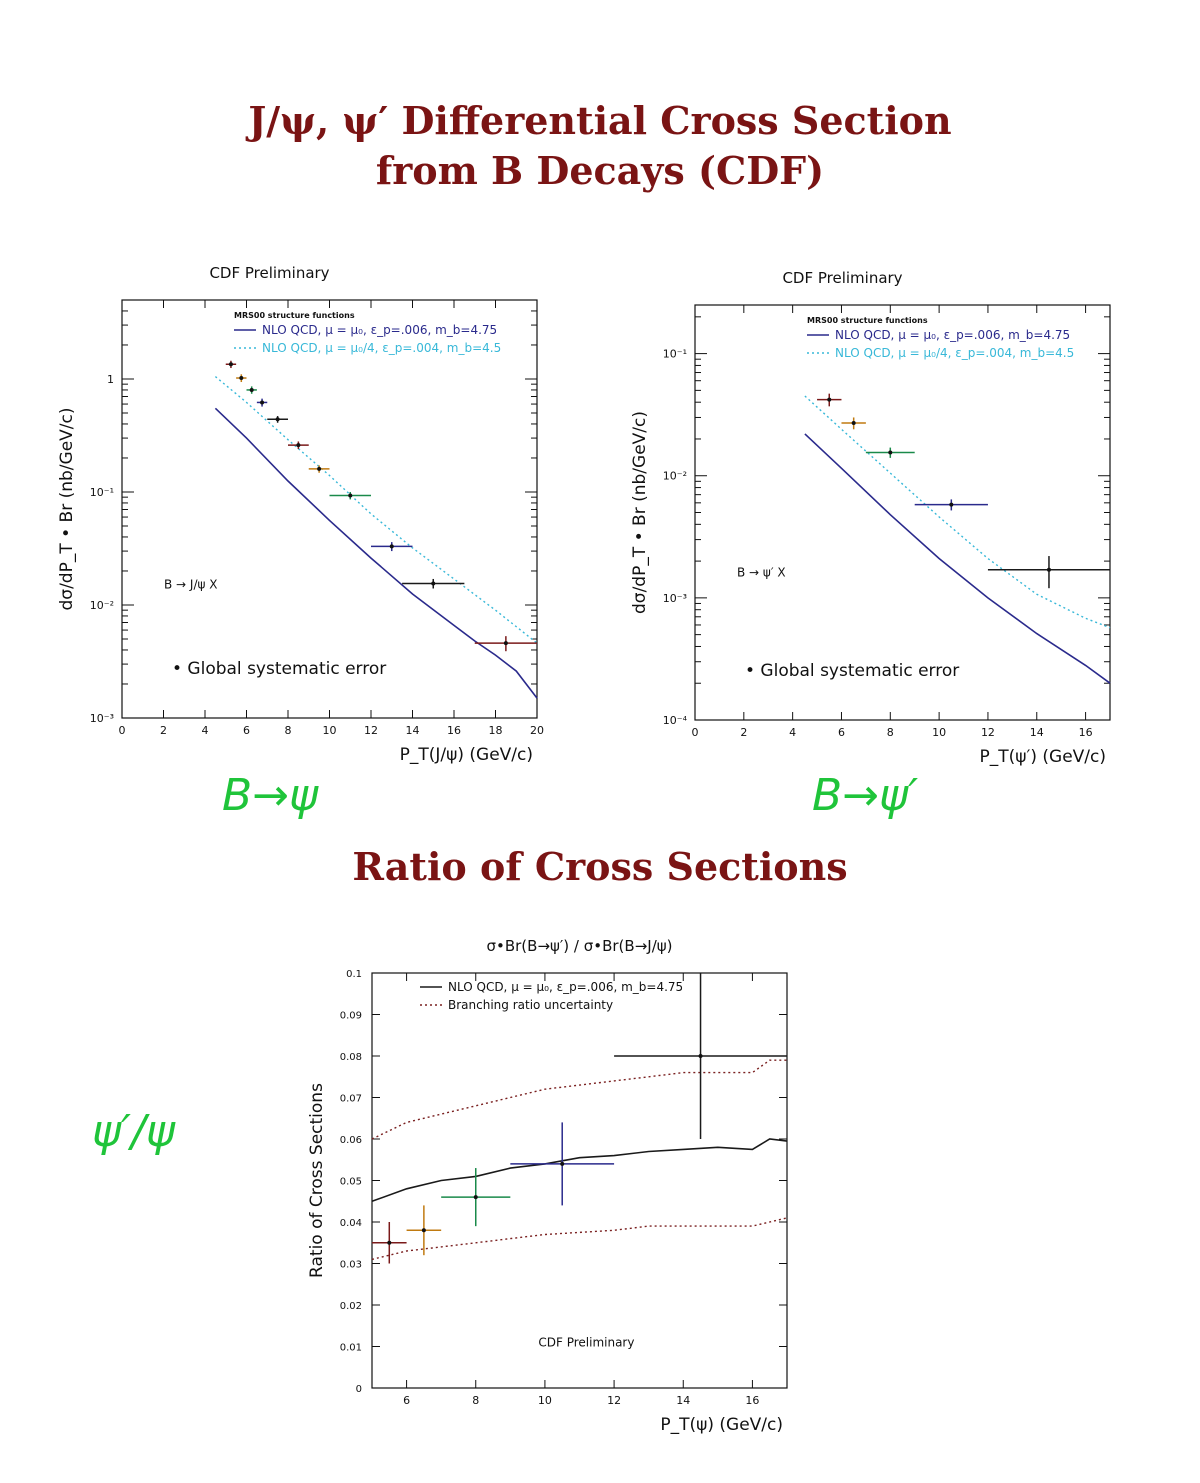  Describe the element at coordinates (1043, 757) in the screenshot. I see `x-axis-label: P_T(ψ′) (GeV/c)` at that location.